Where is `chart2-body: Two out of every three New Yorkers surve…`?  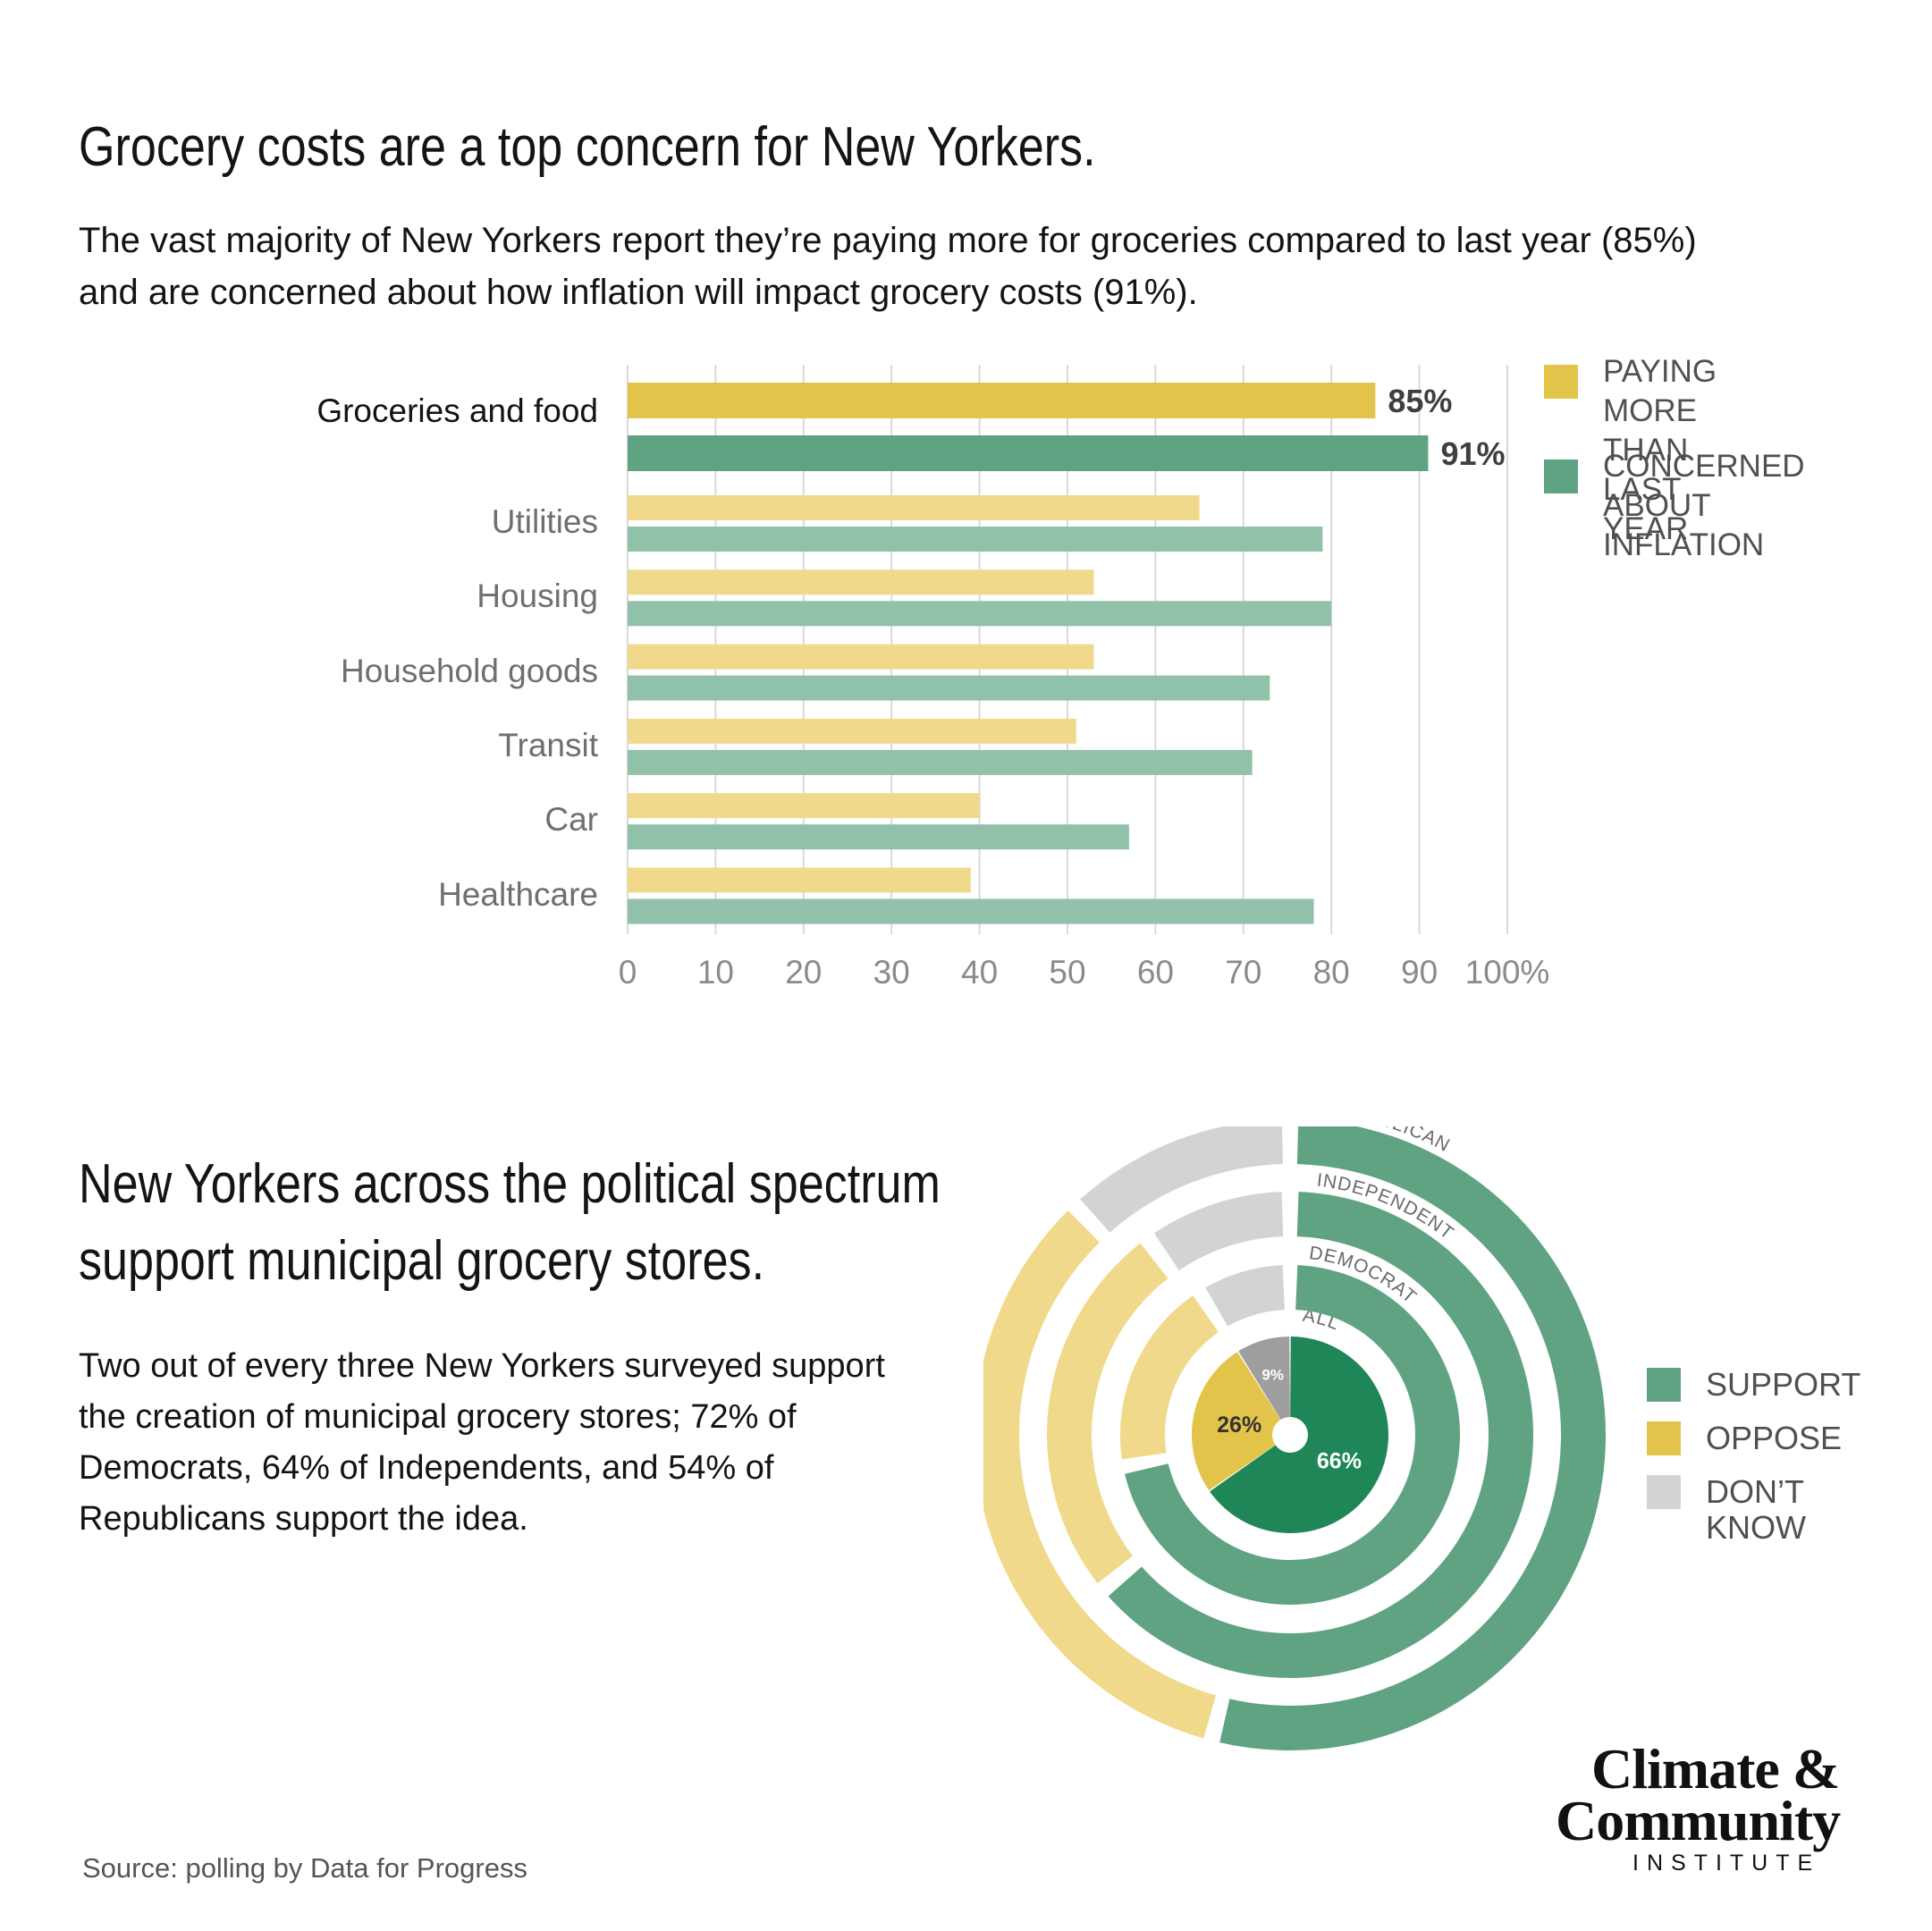 chart2-body: Two out of every three New Yorkers surve… is located at coordinates (482, 1442).